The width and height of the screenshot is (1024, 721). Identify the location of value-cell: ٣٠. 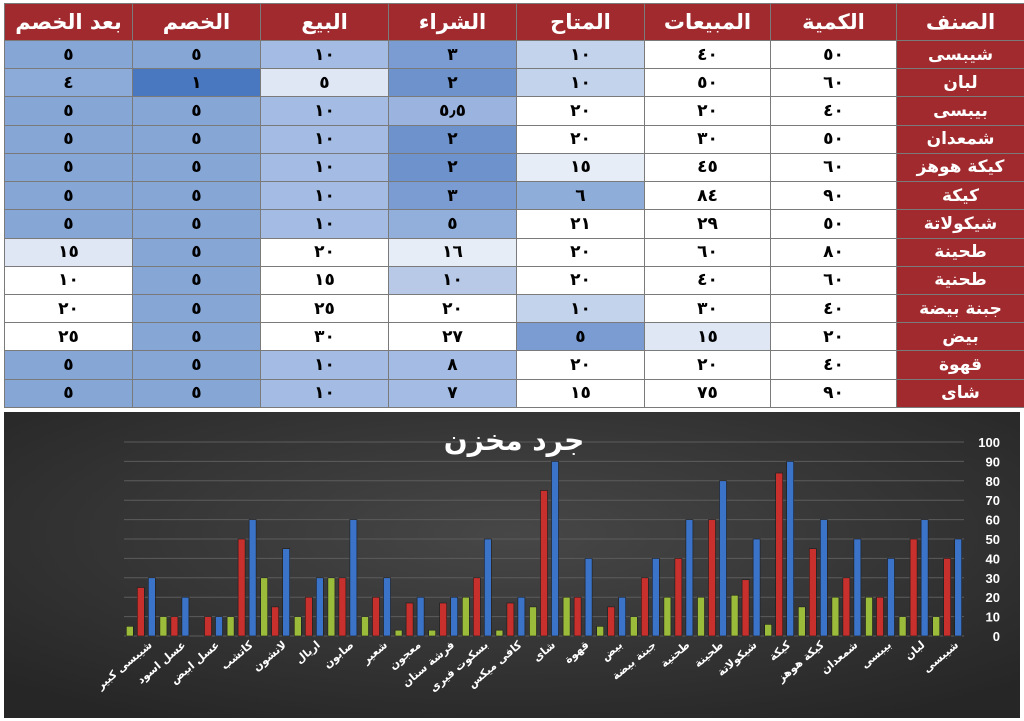
(707, 139).